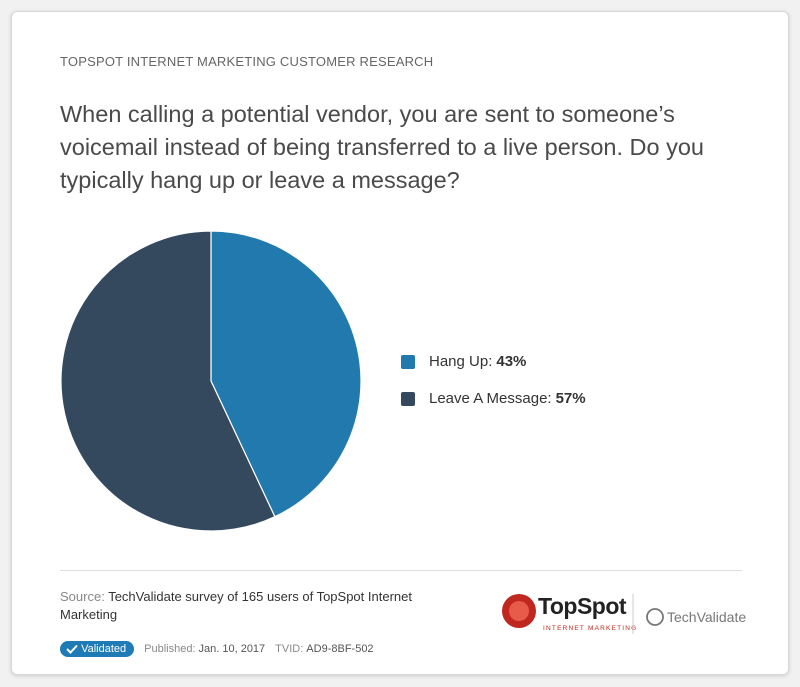 The width and height of the screenshot is (800, 687). What do you see at coordinates (519, 611) in the screenshot?
I see `topspot-icon-inner` at bounding box center [519, 611].